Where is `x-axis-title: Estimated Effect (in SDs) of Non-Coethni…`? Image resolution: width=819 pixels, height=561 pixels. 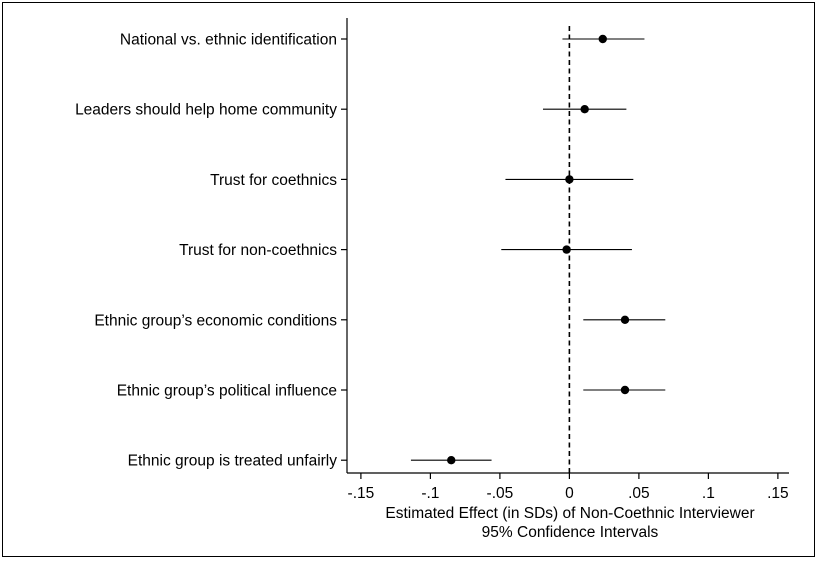 x-axis-title: Estimated Effect (in SDs) of Non-Coethni… is located at coordinates (569, 513).